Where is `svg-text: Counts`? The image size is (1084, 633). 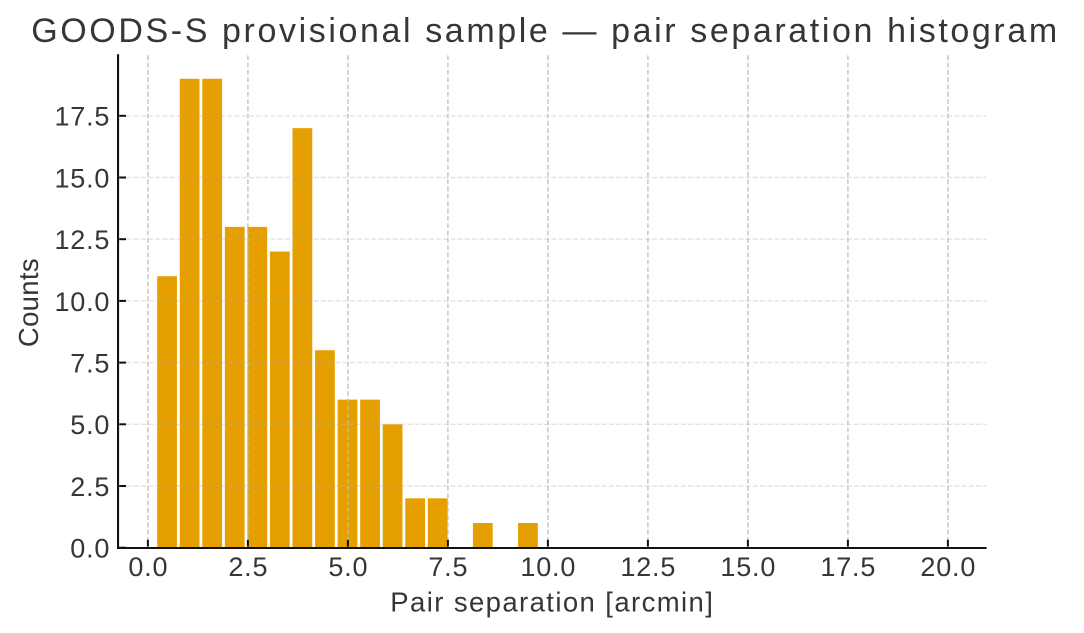 svg-text: Counts is located at coordinates (28, 302).